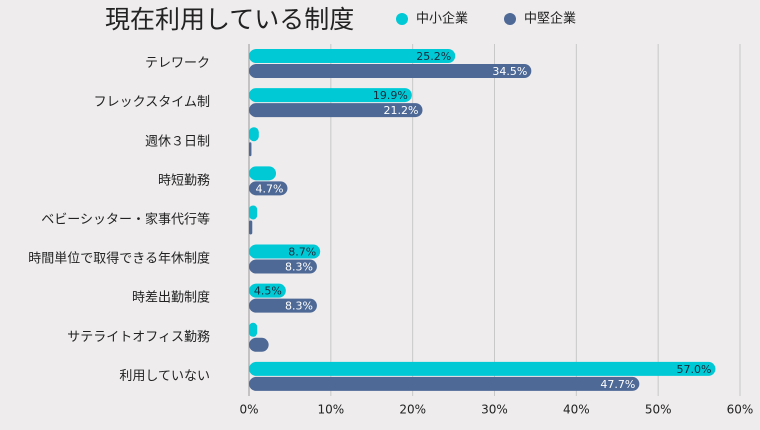 The width and height of the screenshot is (760, 430). What do you see at coordinates (302, 252) in the screenshot?
I see `value-label: 8.7%` at bounding box center [302, 252].